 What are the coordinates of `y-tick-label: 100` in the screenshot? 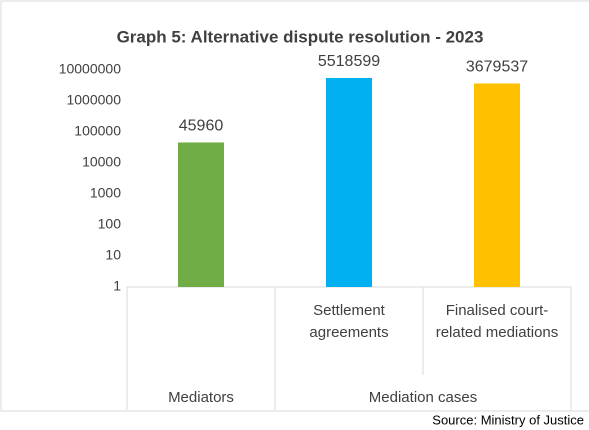 It's located at (110, 224).